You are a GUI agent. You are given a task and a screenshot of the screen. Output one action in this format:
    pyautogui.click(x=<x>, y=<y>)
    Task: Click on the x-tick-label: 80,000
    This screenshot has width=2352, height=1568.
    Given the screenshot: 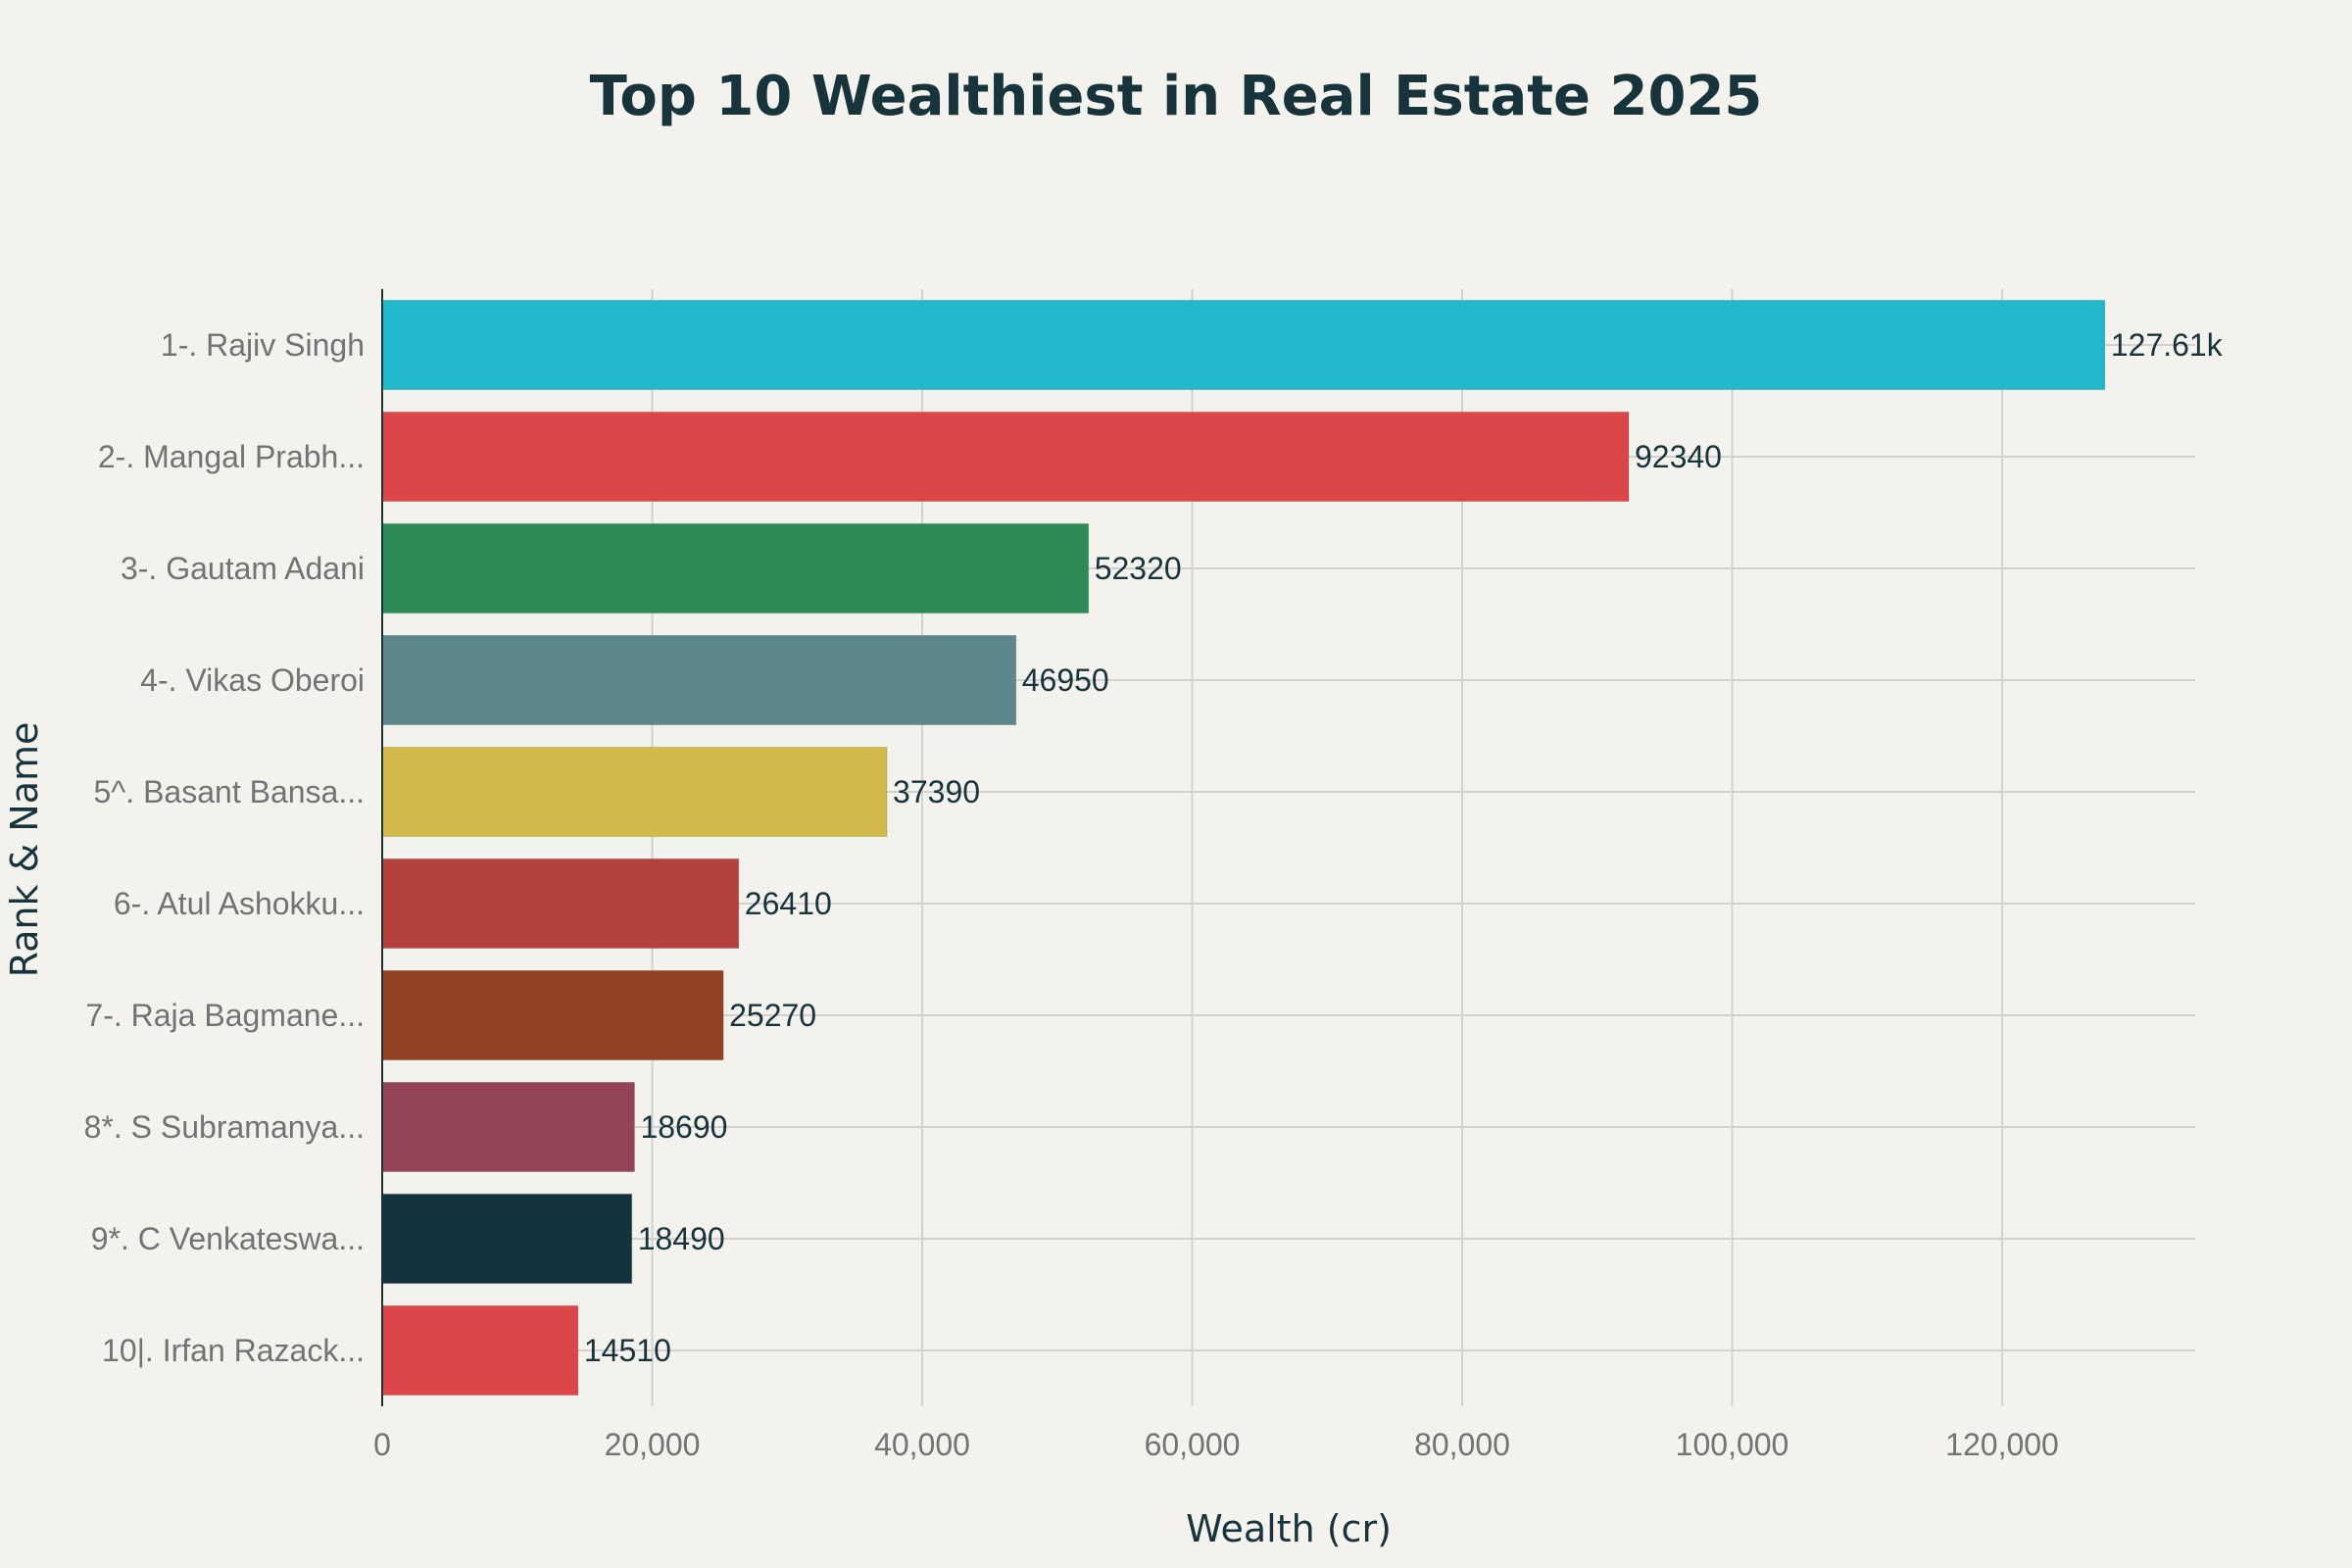 What is the action you would take?
    pyautogui.click(x=1462, y=1444)
    